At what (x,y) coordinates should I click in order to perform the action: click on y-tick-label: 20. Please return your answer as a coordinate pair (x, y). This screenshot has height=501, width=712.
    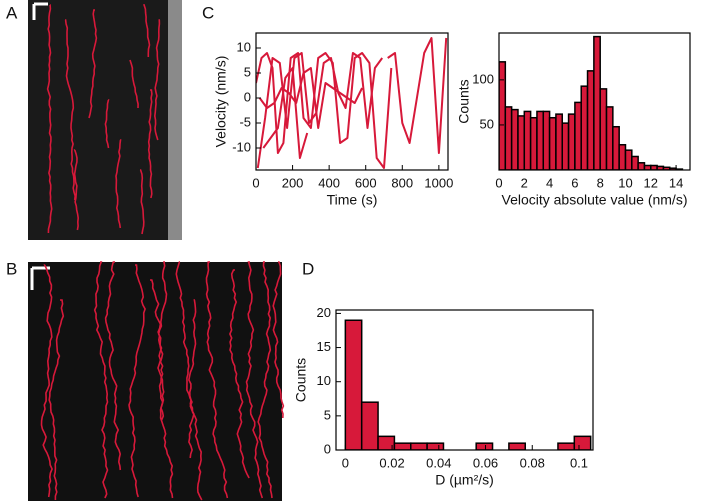
    Looking at the image, I should click on (324, 312).